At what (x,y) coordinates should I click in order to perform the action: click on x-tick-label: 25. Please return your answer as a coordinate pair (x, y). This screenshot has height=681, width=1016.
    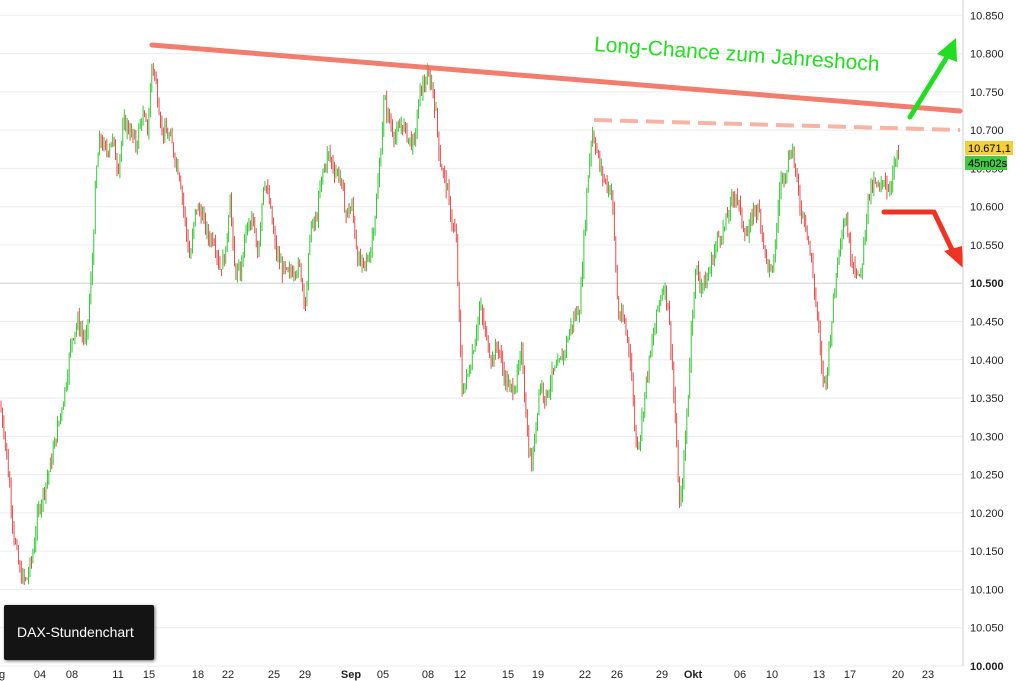
    Looking at the image, I should click on (274, 675).